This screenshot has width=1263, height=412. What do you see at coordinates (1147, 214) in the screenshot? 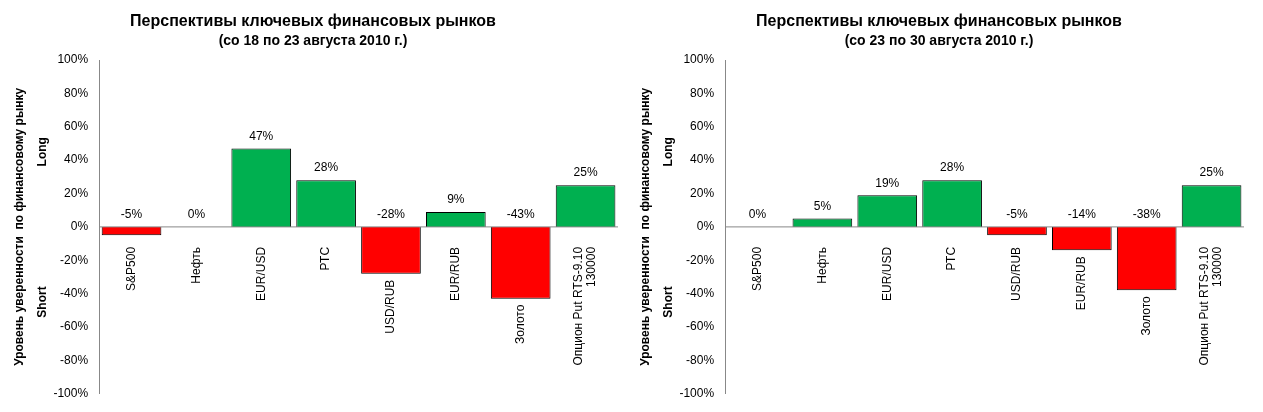
I see `data-label: -38%` at bounding box center [1147, 214].